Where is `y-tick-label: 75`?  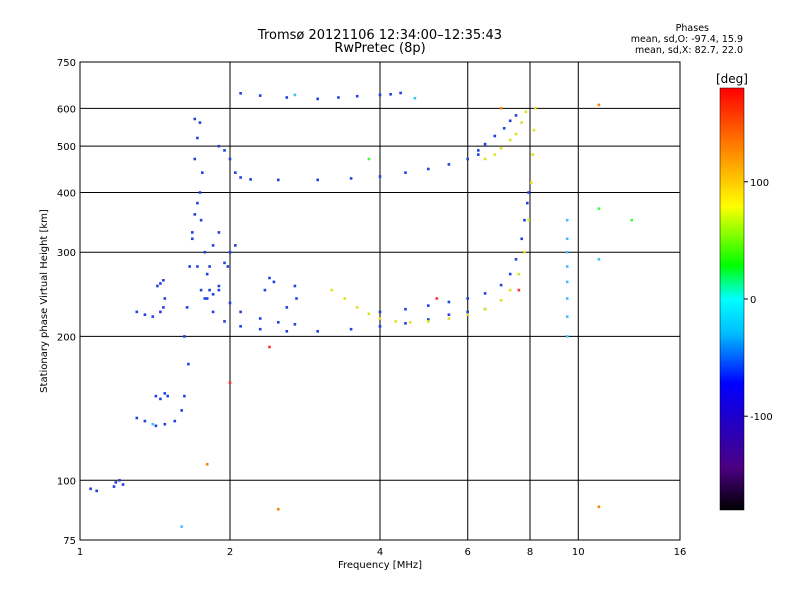
y-tick-label: 75 is located at coordinates (69, 541).